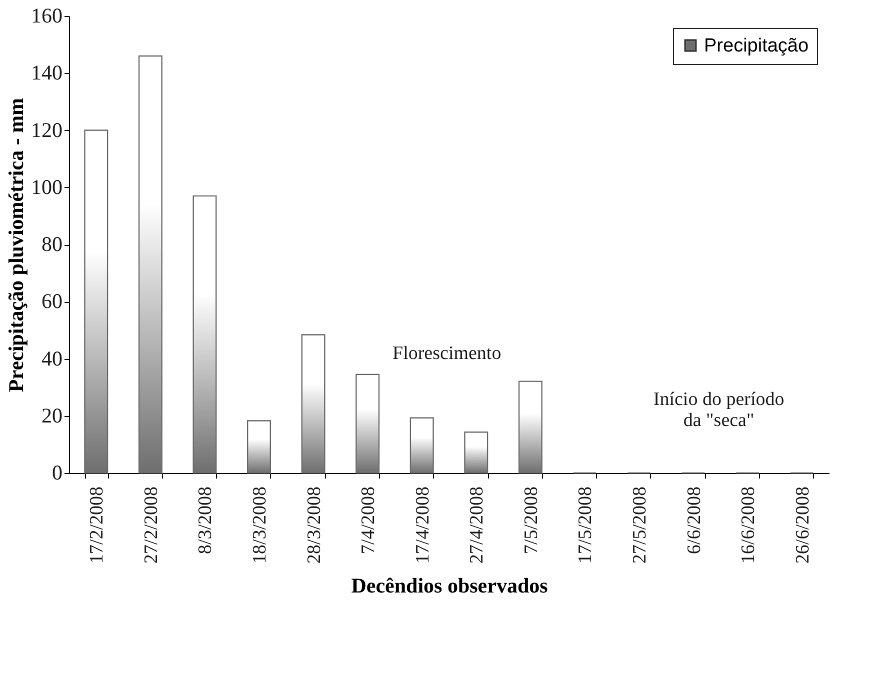 Image resolution: width=888 pixels, height=700 pixels. I want to click on x-tick-label: 6/6/2008, so click(694, 520).